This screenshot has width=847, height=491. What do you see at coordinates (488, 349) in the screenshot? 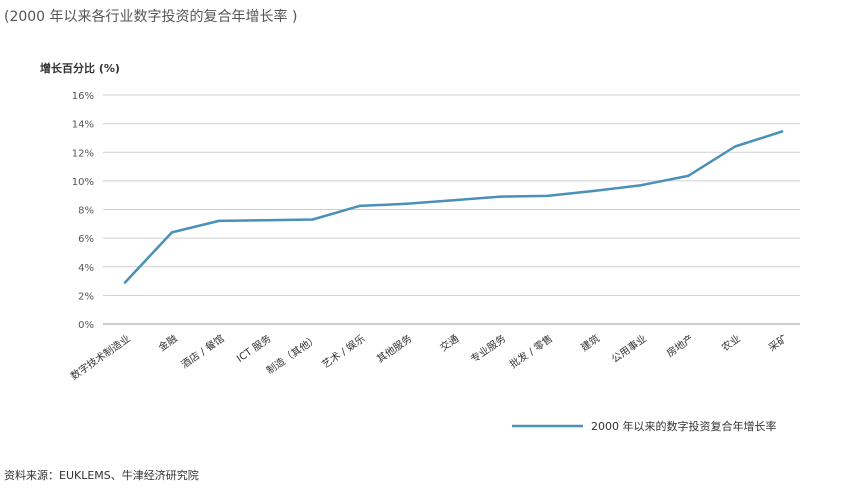
I see `x-category-label: 专业服务` at bounding box center [488, 349].